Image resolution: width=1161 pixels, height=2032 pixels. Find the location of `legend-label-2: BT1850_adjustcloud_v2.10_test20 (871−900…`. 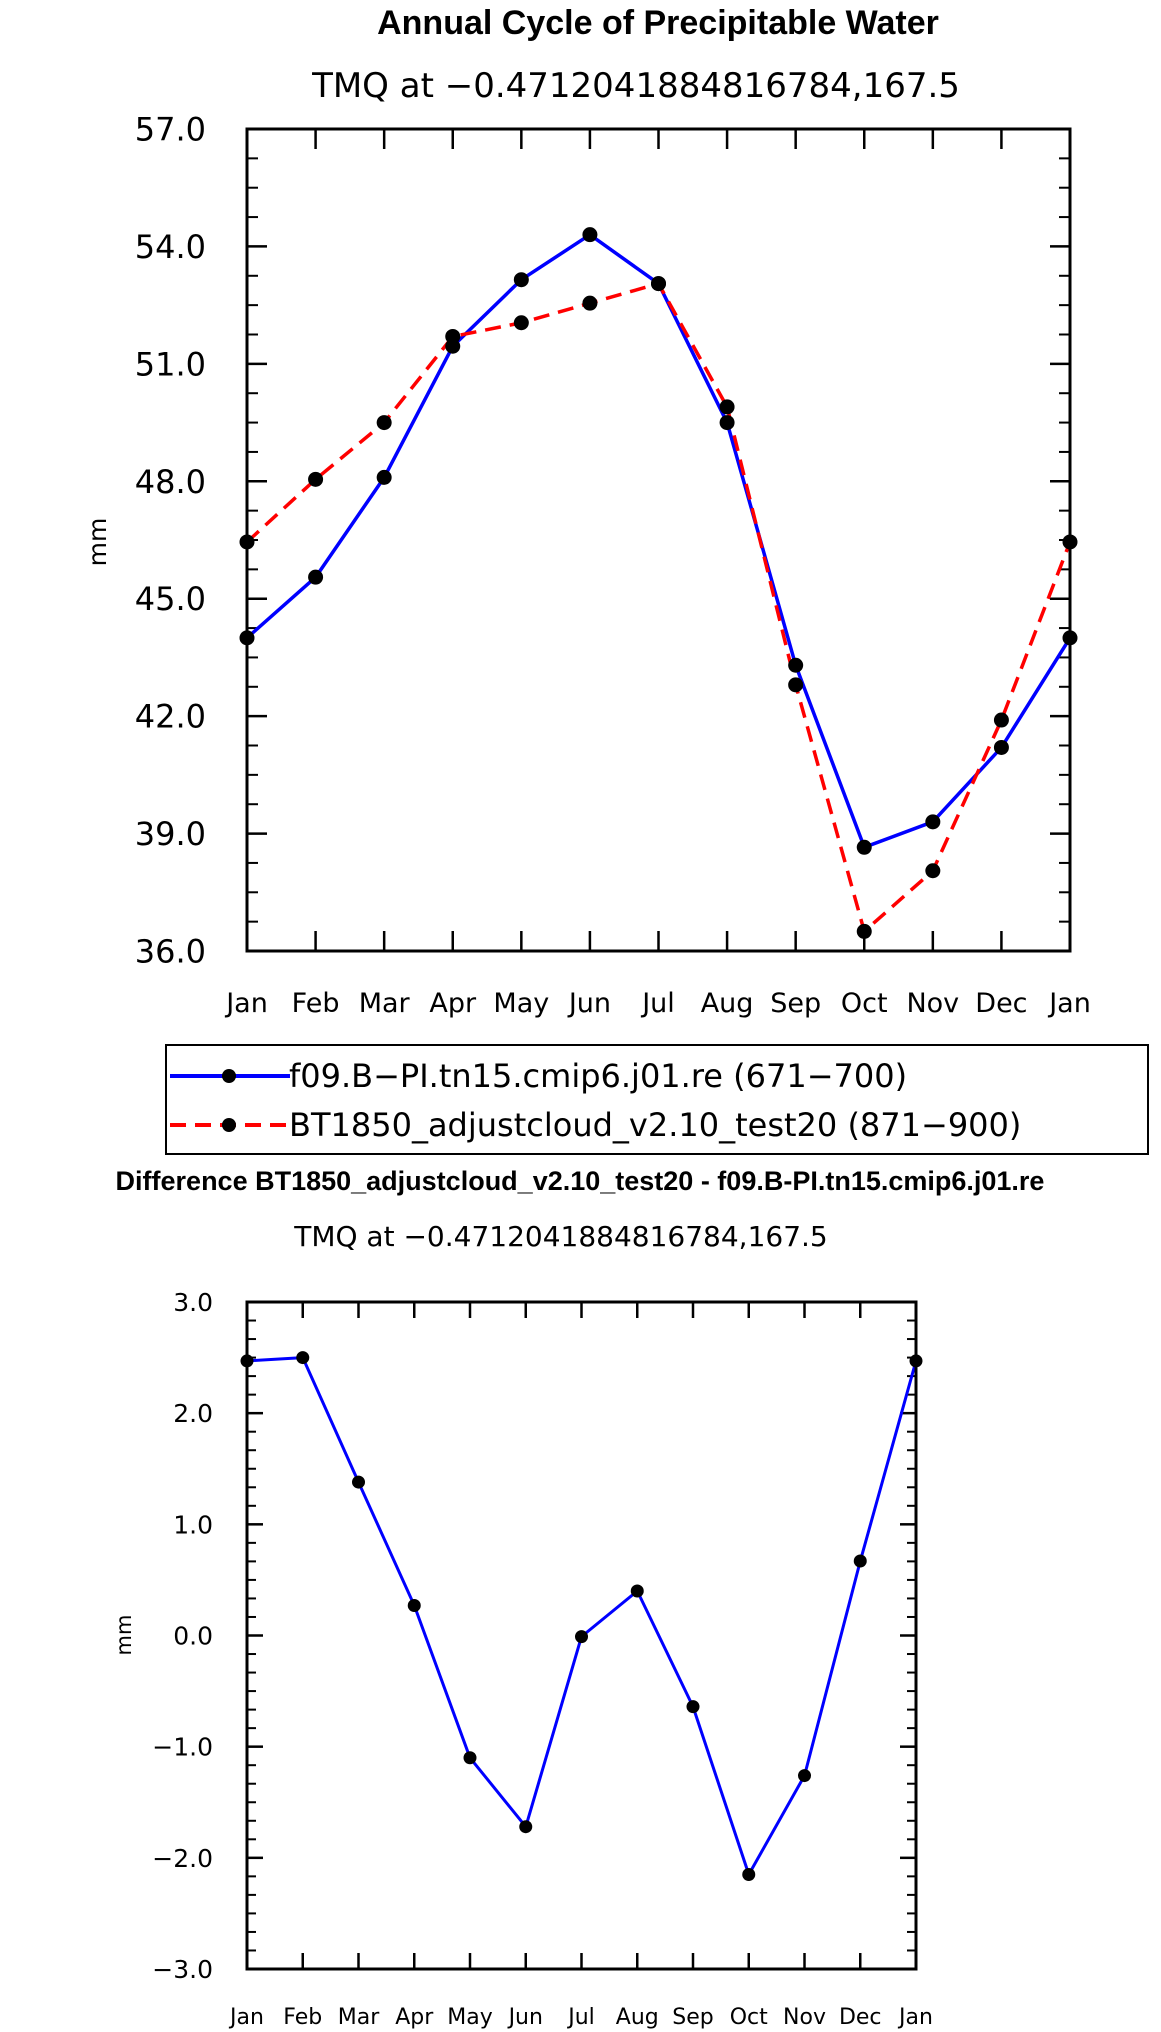

legend-label-2: BT1850_adjustcloud_v2.10_test20 (871−900… is located at coordinates (655, 1125).